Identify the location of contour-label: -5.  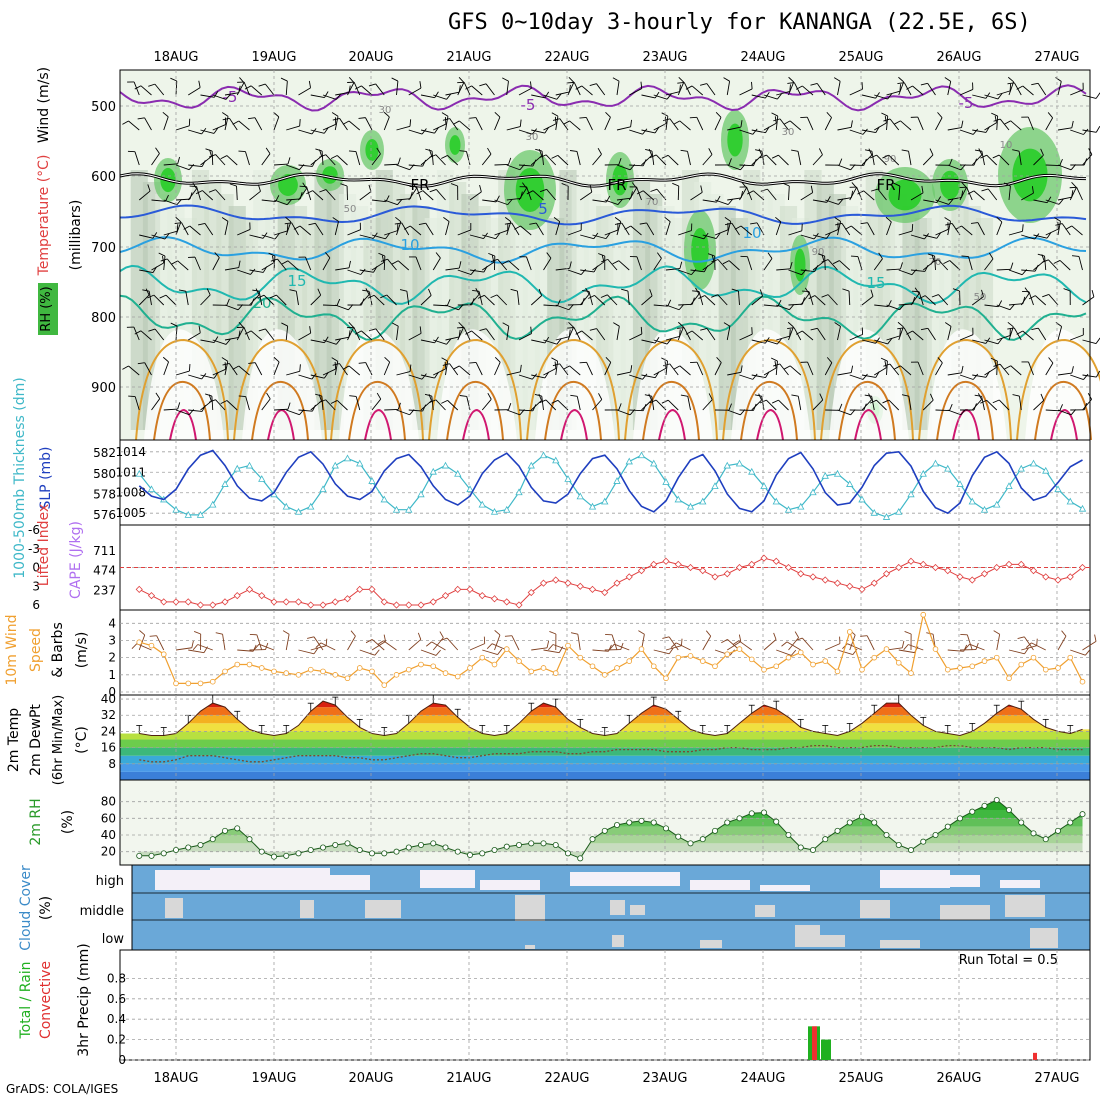
(230, 97).